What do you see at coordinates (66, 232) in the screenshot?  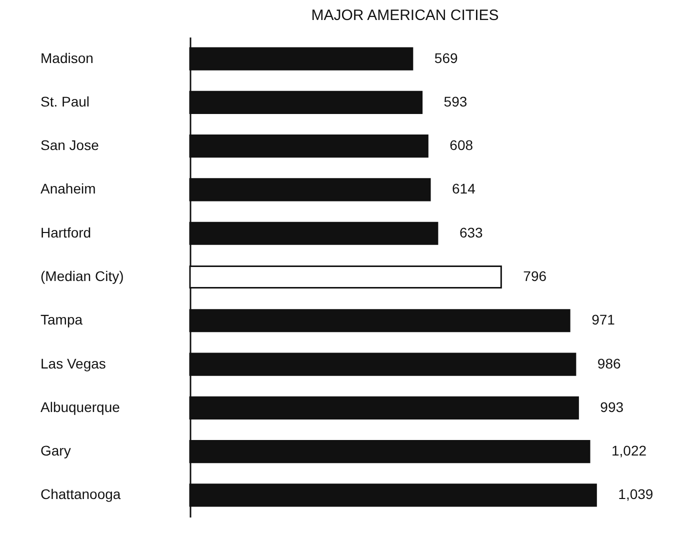 I see `y-tick-label: Hartford` at bounding box center [66, 232].